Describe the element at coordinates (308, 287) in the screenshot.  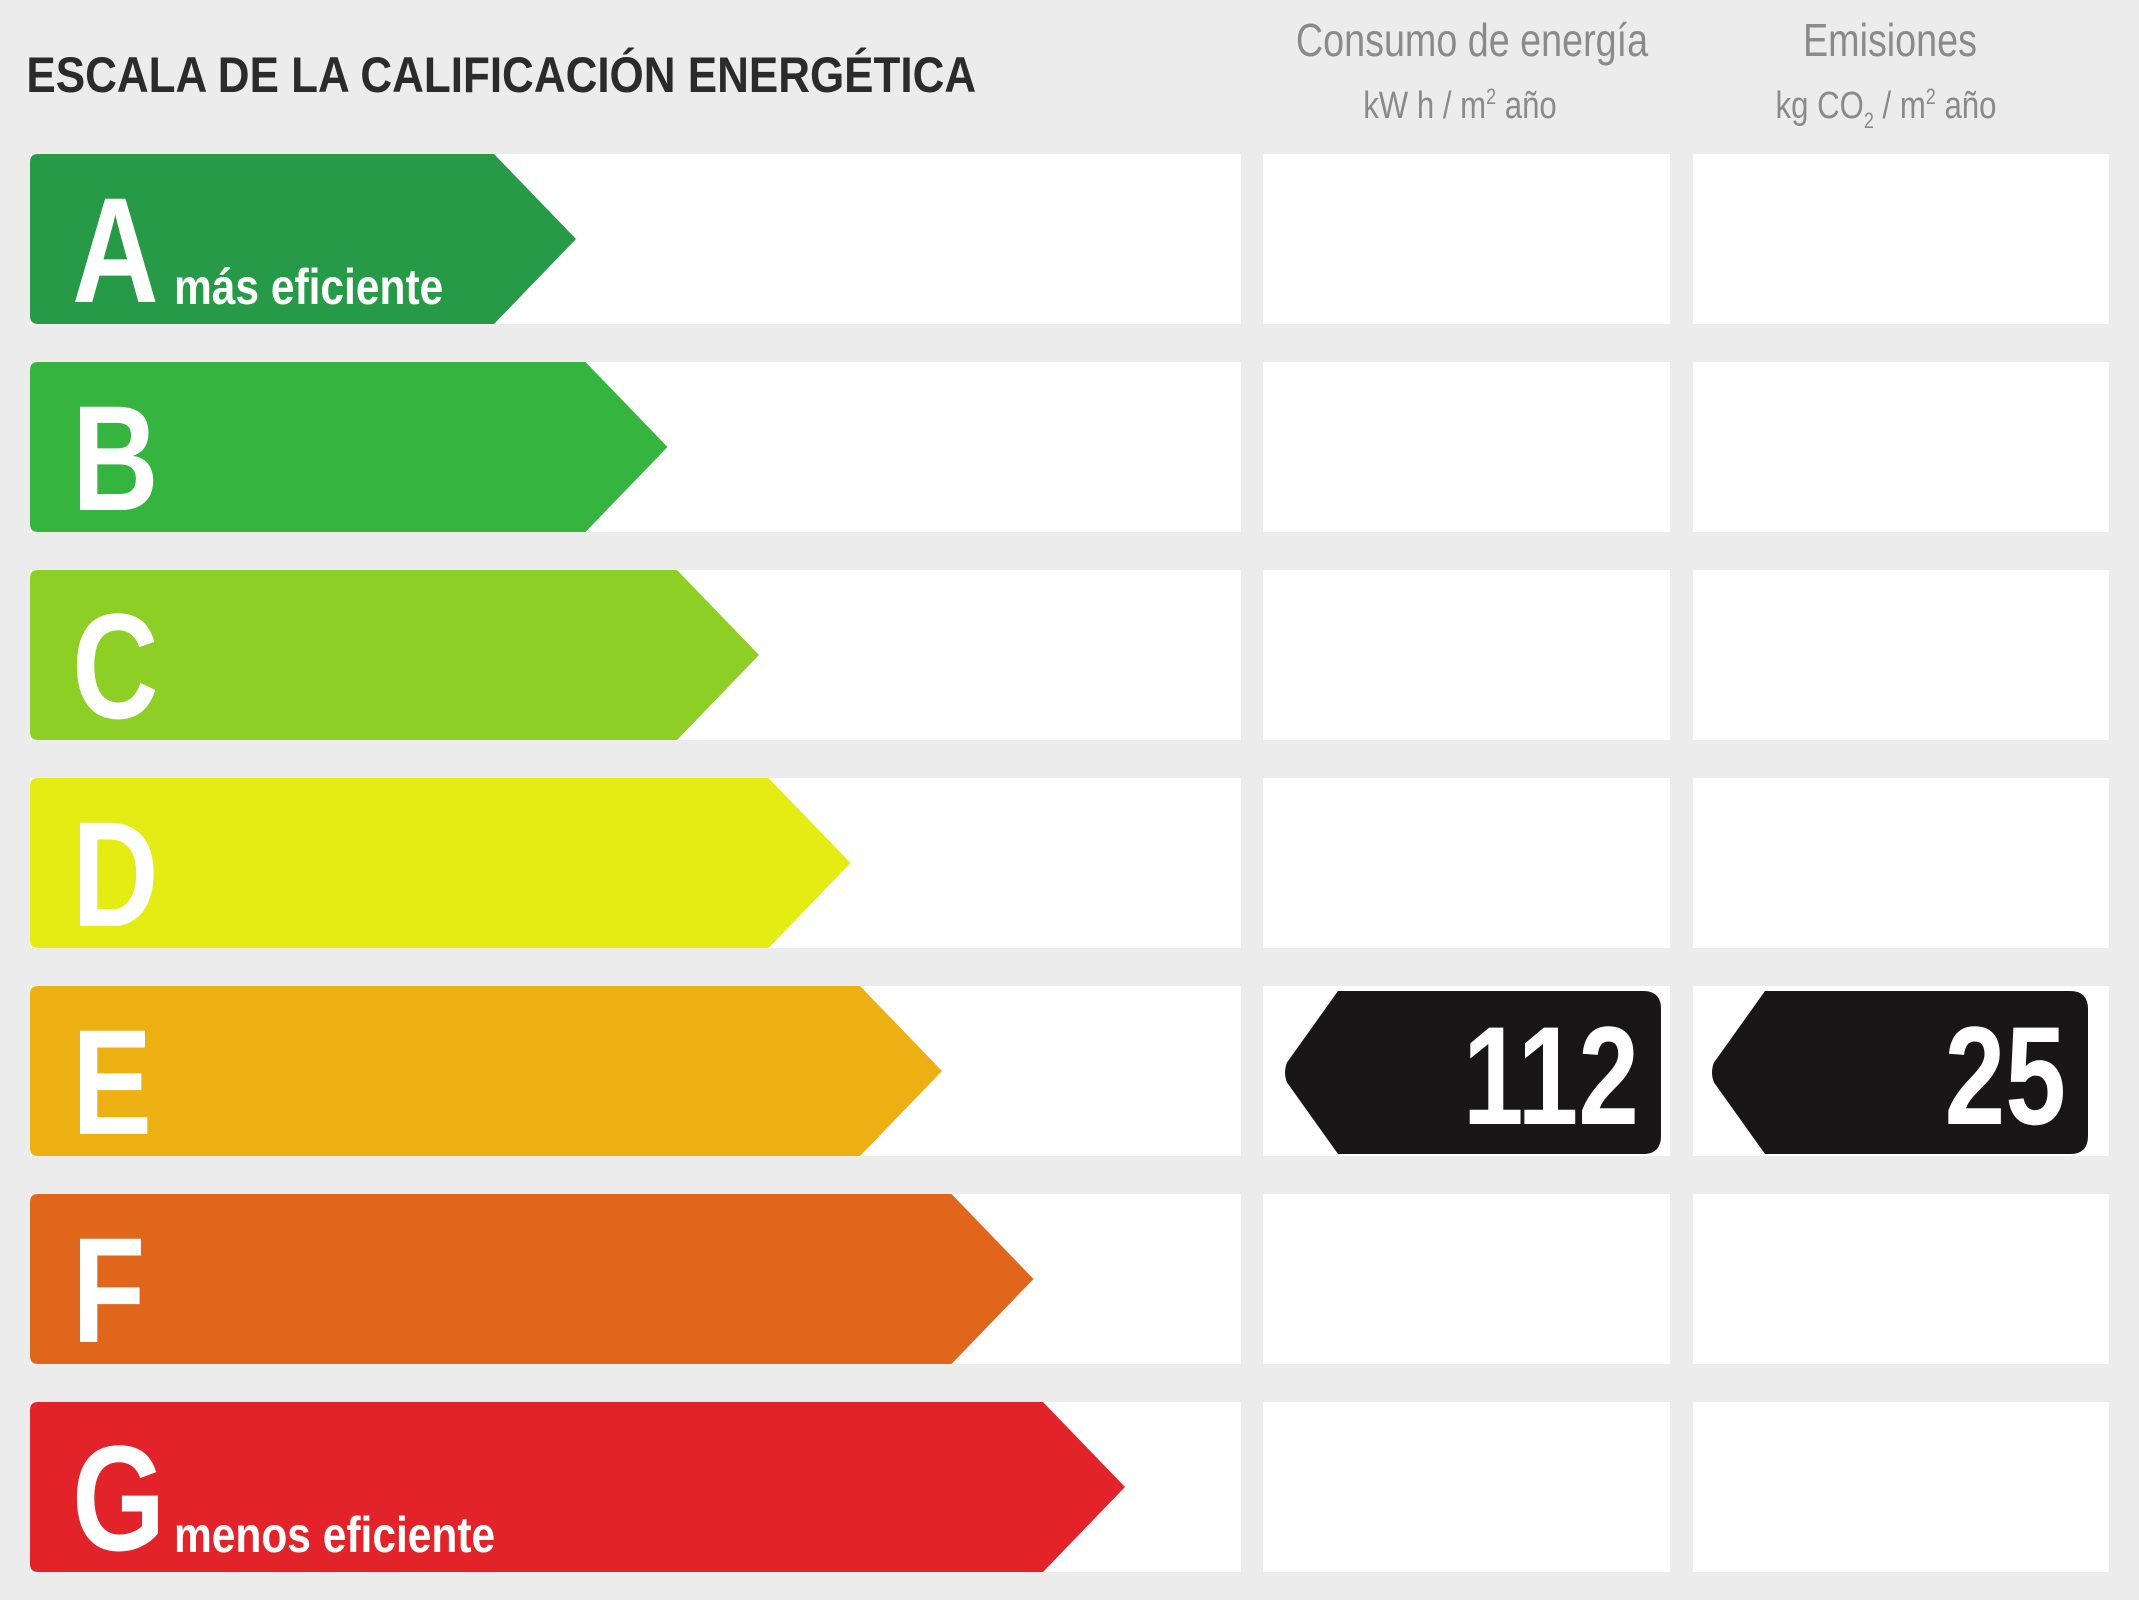
I see `rating-caption: más eficiente` at that location.